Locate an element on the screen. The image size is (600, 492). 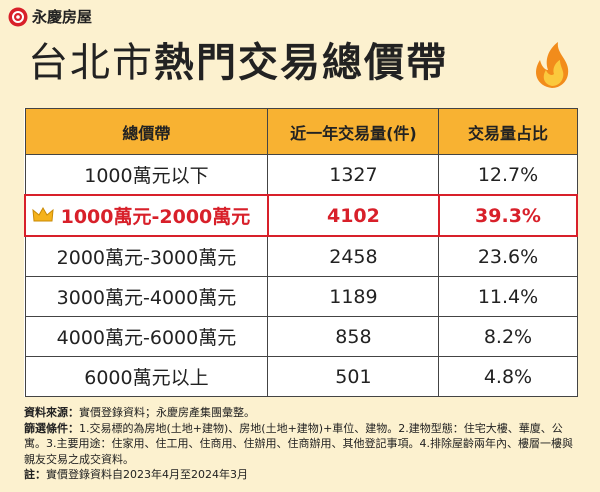
table-cell: 39.3% is located at coordinates (508, 215).